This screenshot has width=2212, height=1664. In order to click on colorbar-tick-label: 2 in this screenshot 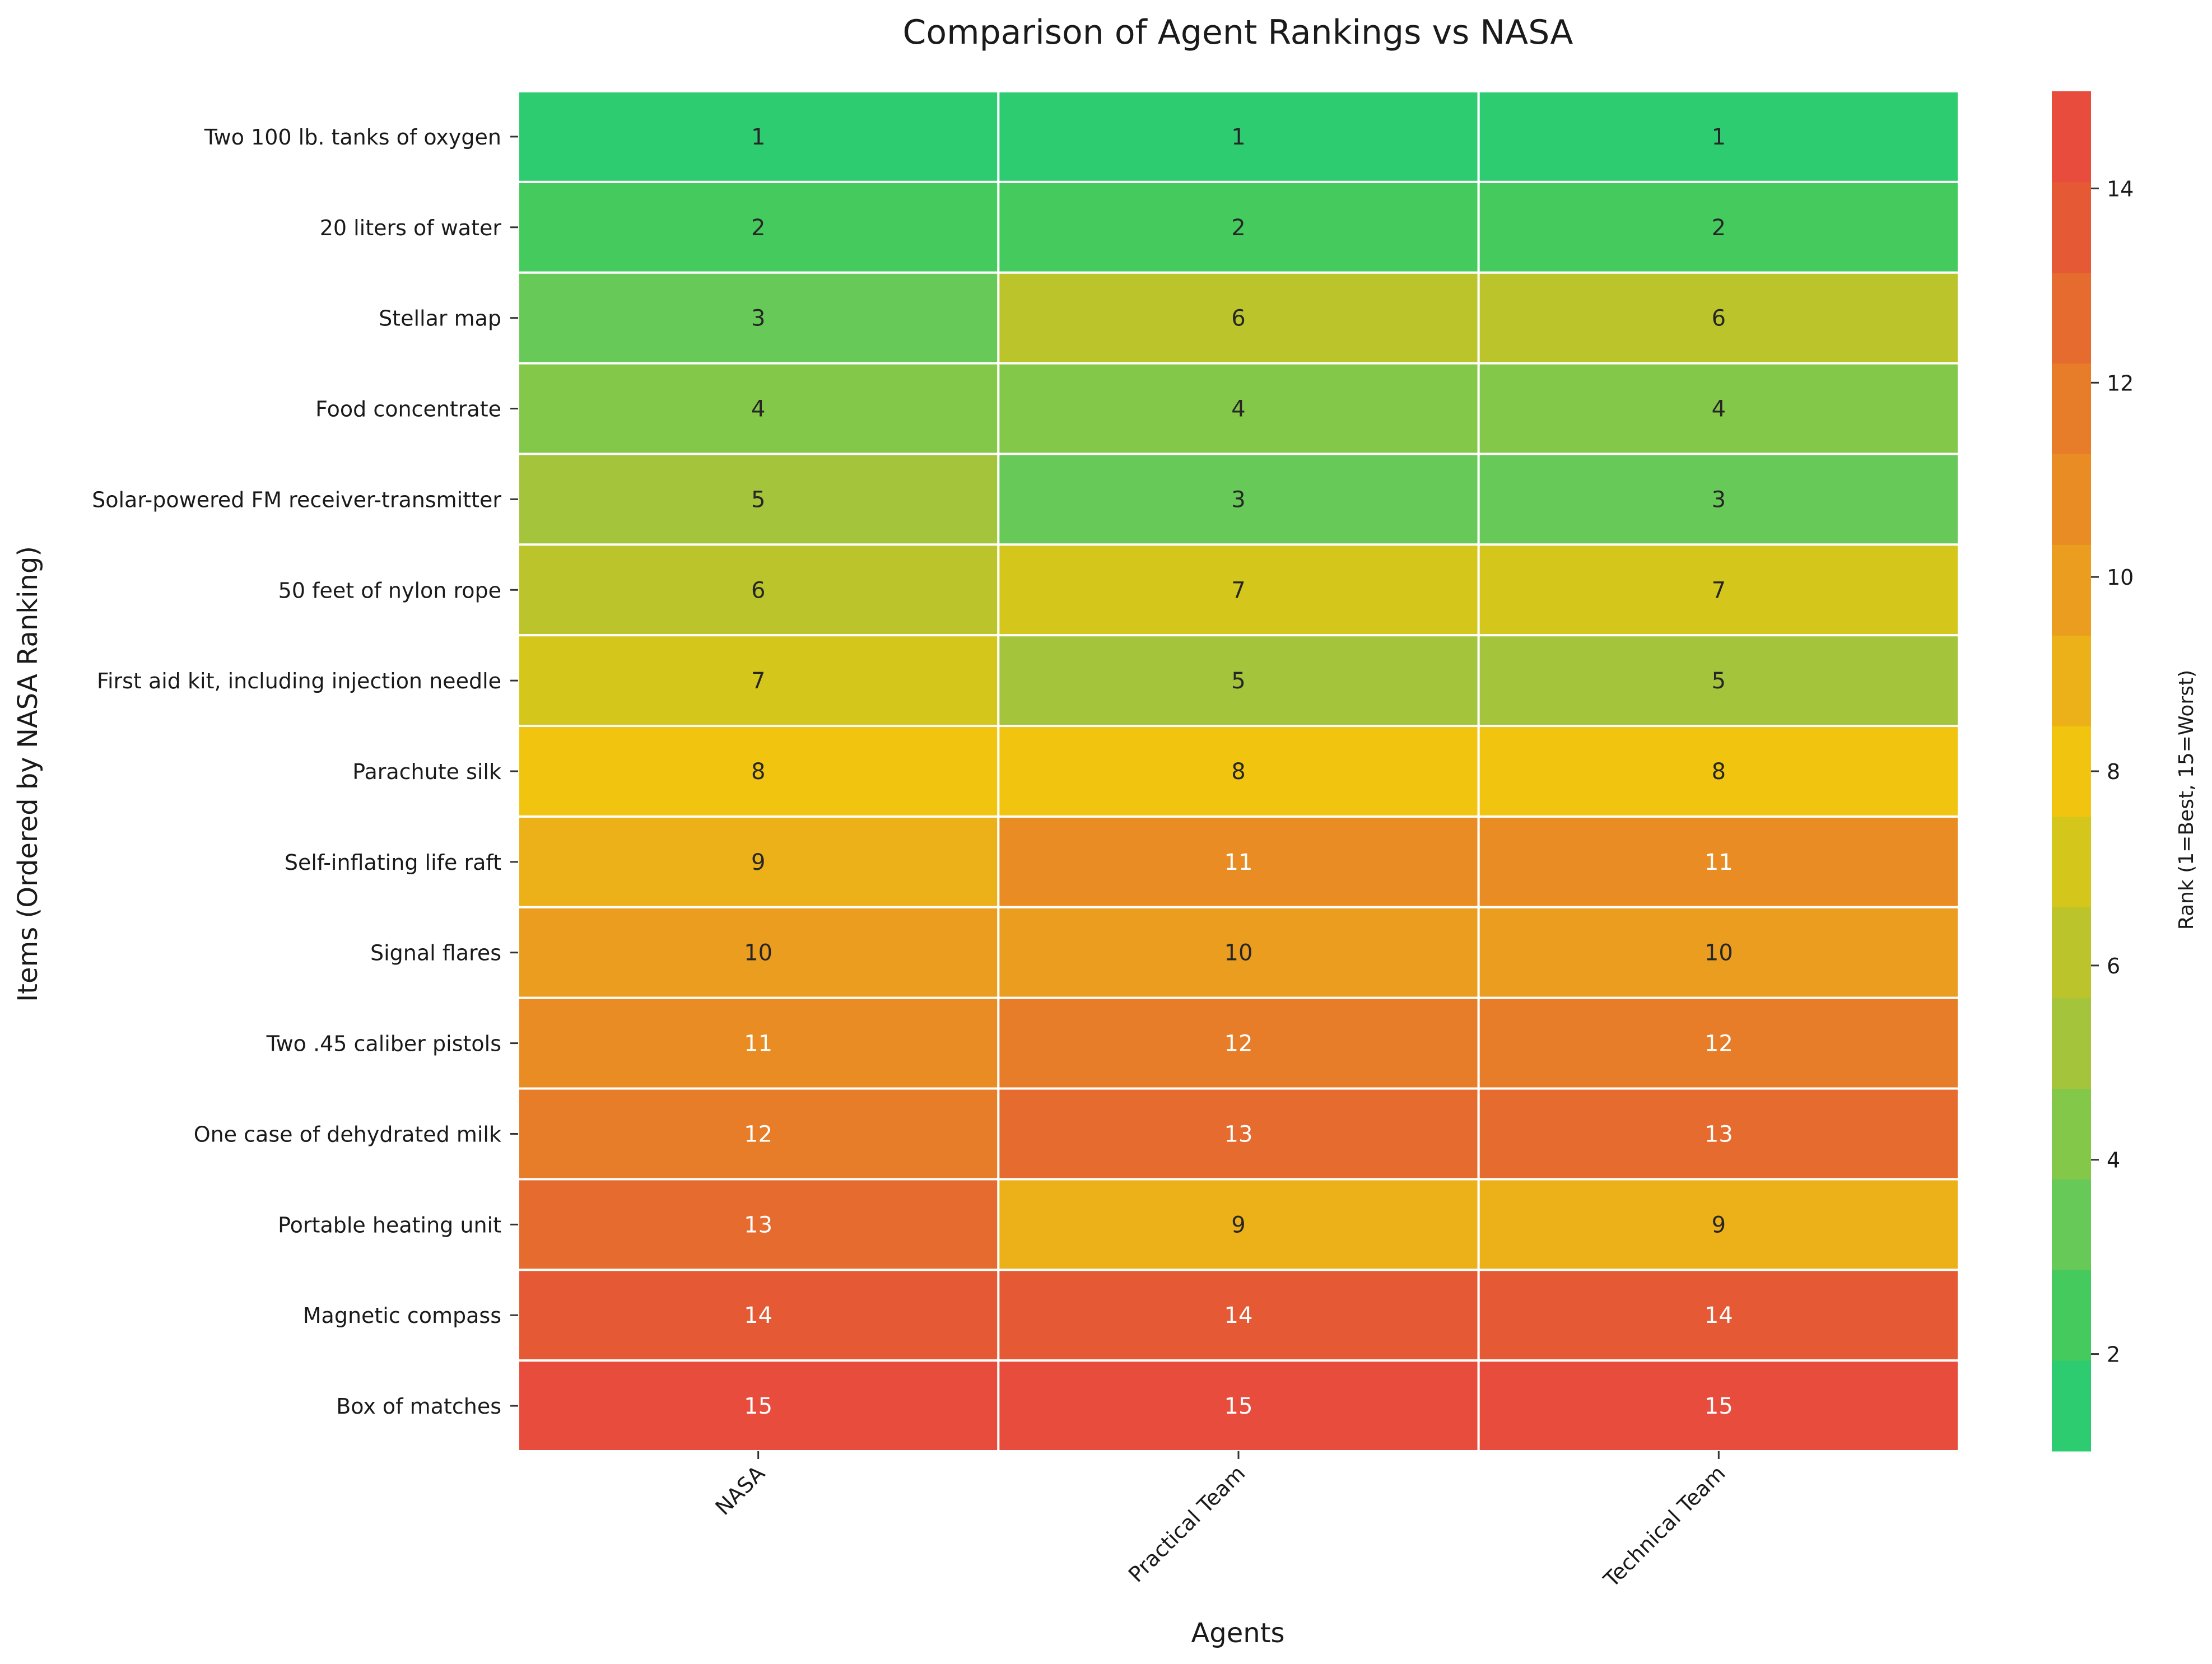, I will do `click(2113, 1355)`.